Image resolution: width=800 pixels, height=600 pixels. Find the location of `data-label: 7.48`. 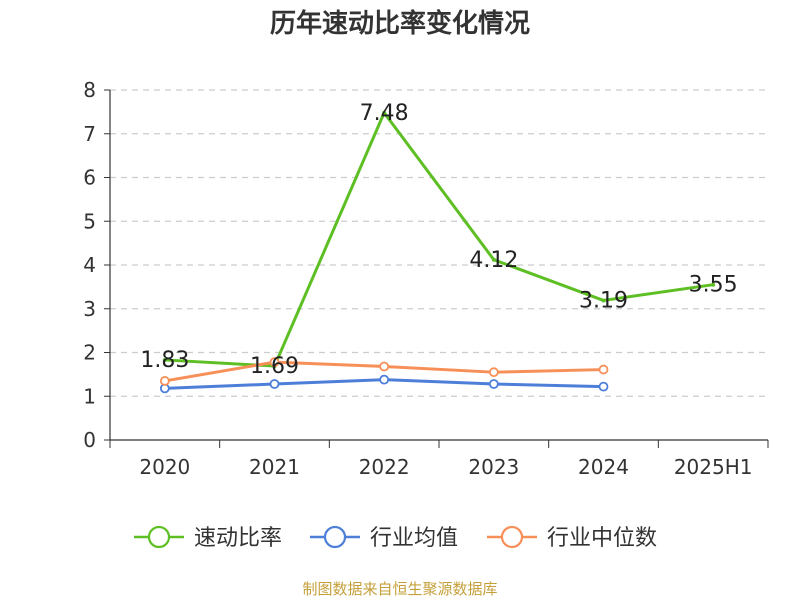

data-label: 7.48 is located at coordinates (384, 113).